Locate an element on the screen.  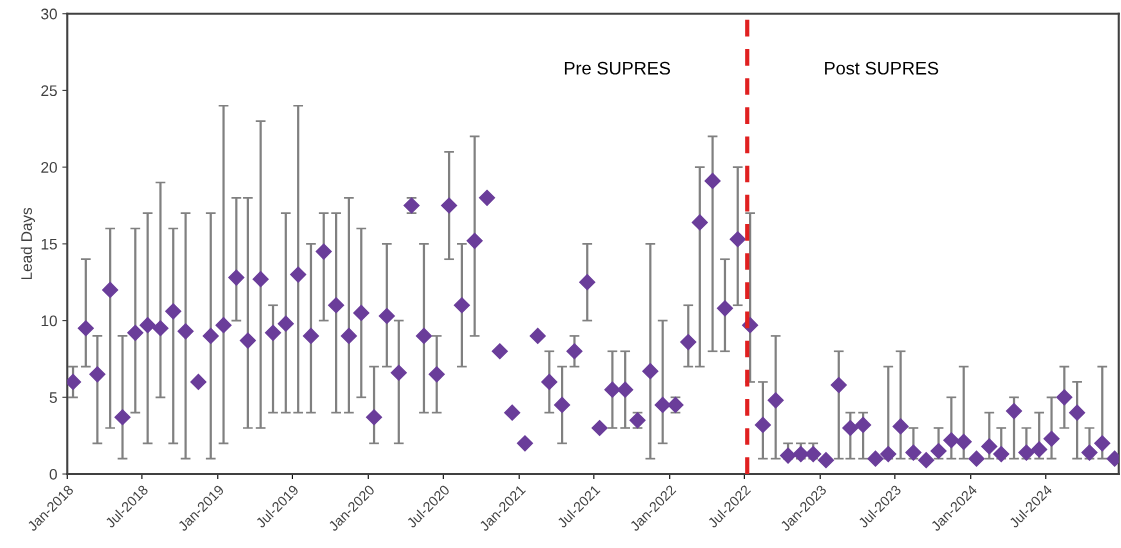
y-tick-label: 20 is located at coordinates (49, 167).